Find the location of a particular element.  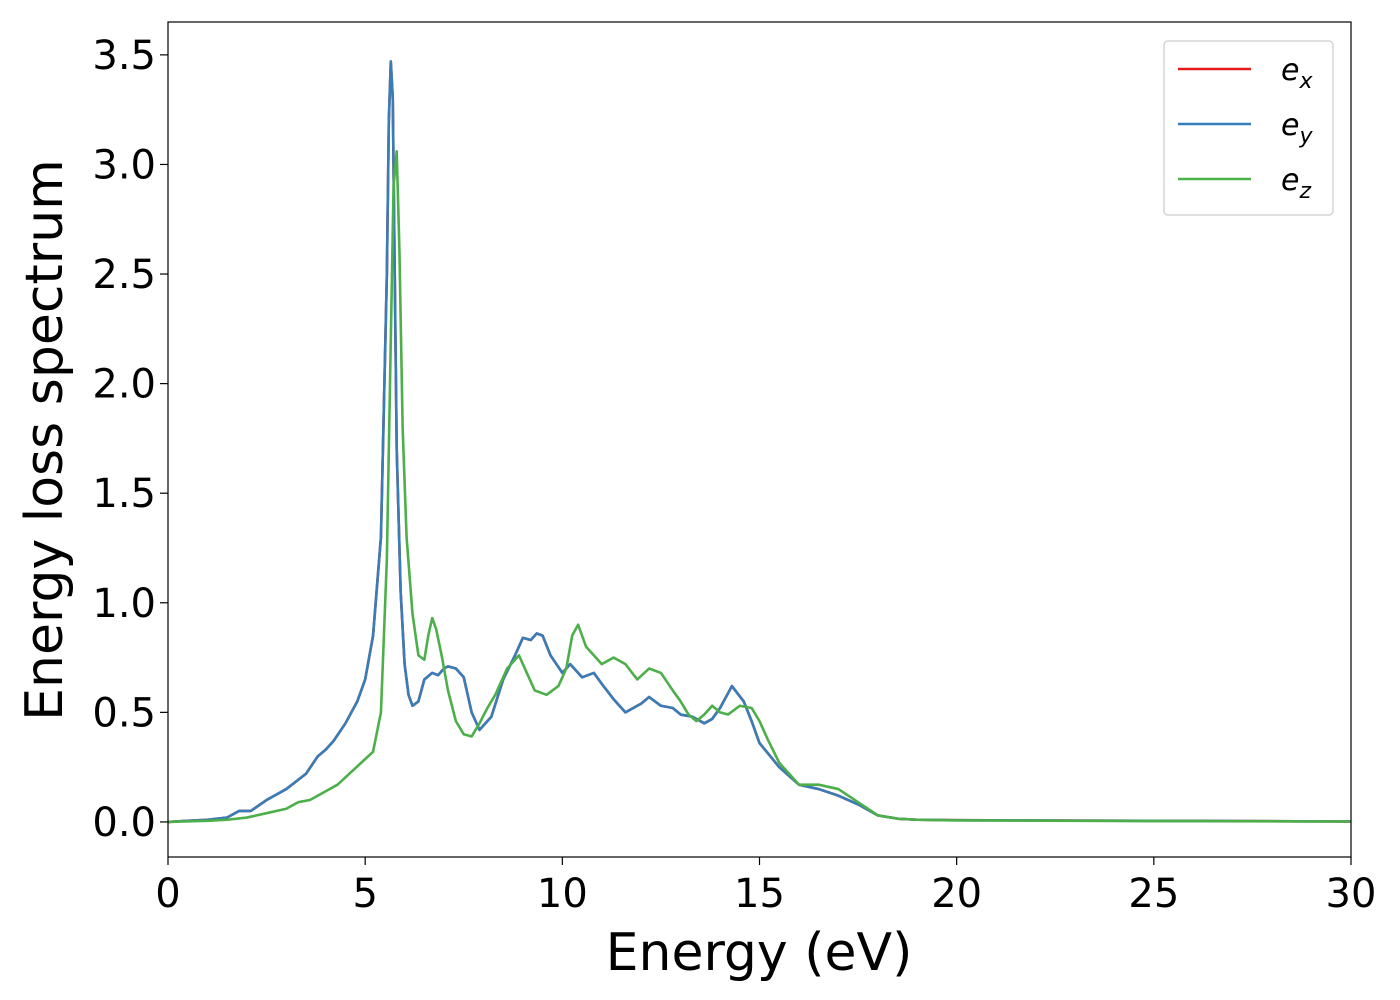

legend-label-e-z: ez is located at coordinates (1296, 183).